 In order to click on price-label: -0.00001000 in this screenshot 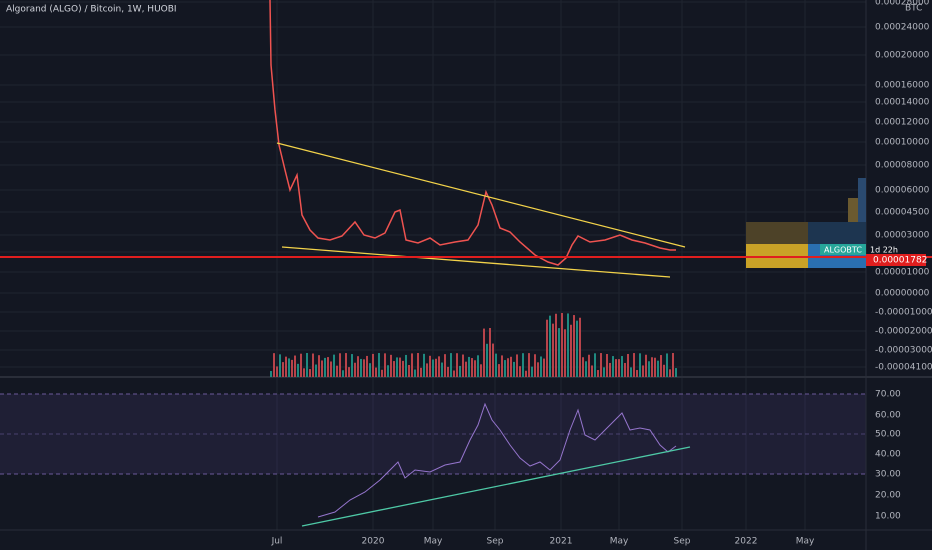, I will do `click(903, 313)`.